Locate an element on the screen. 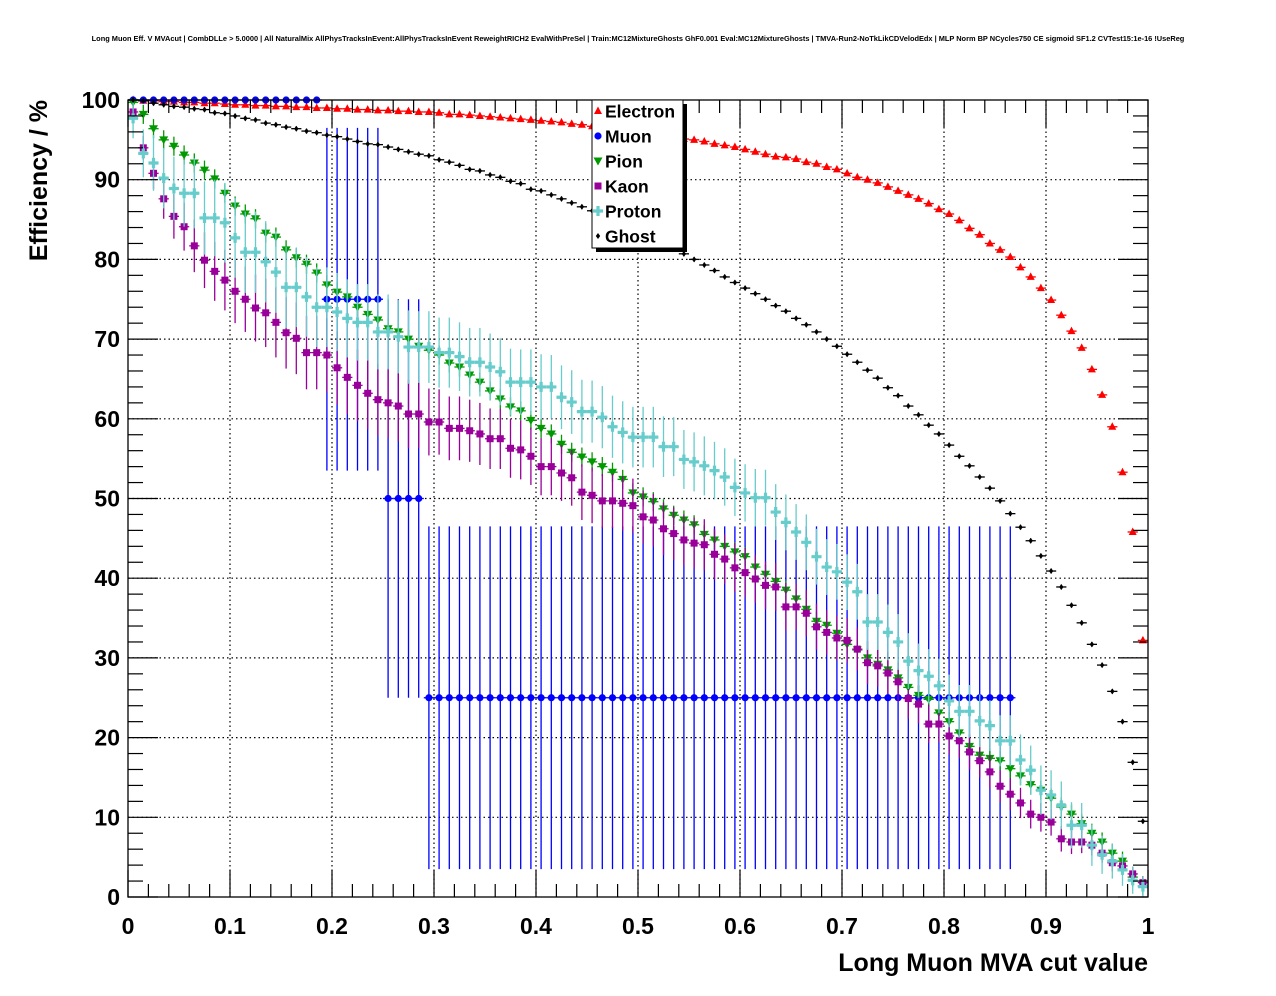 This screenshot has width=1276, height=996. y-tick-label: 40 is located at coordinates (107, 578).